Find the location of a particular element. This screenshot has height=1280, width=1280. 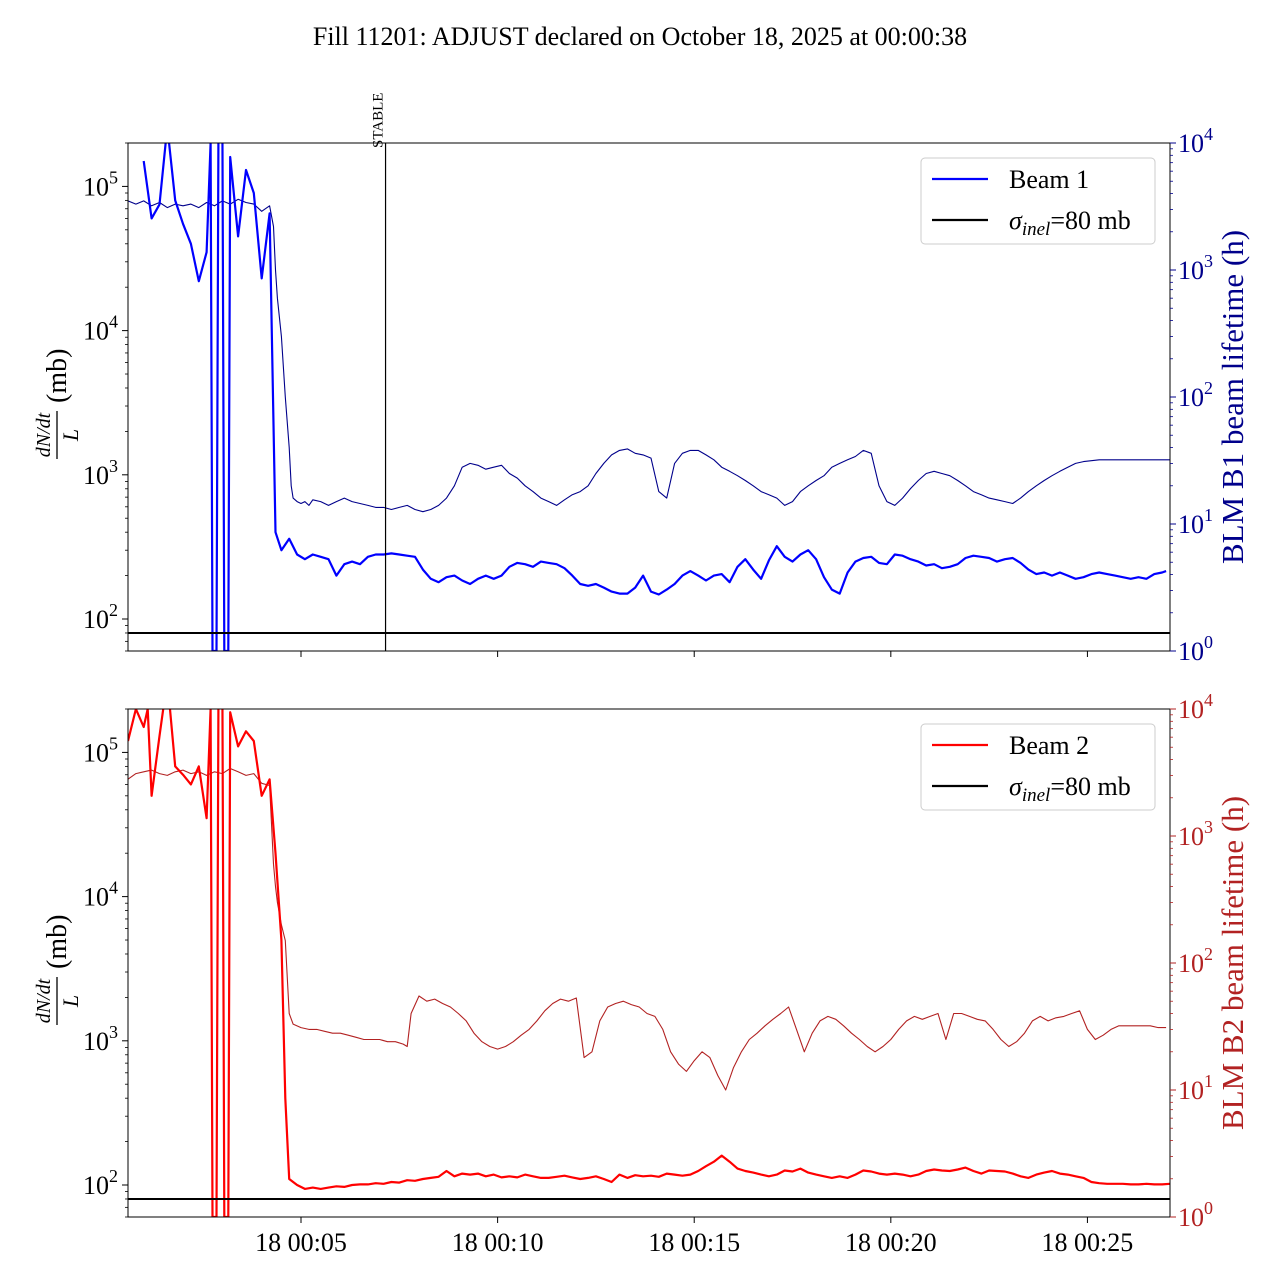

bottom-legend: Beam 2 σinel=80 mb is located at coordinates (1038, 767).